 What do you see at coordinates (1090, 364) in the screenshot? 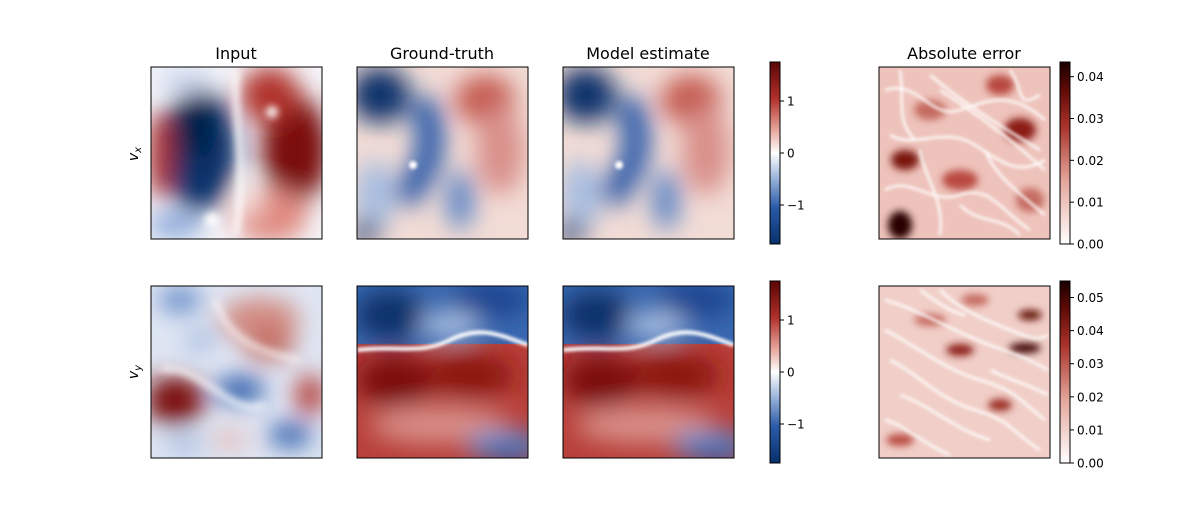
I see `colorbar-error-vy-tick-label: 0.03` at bounding box center [1090, 364].